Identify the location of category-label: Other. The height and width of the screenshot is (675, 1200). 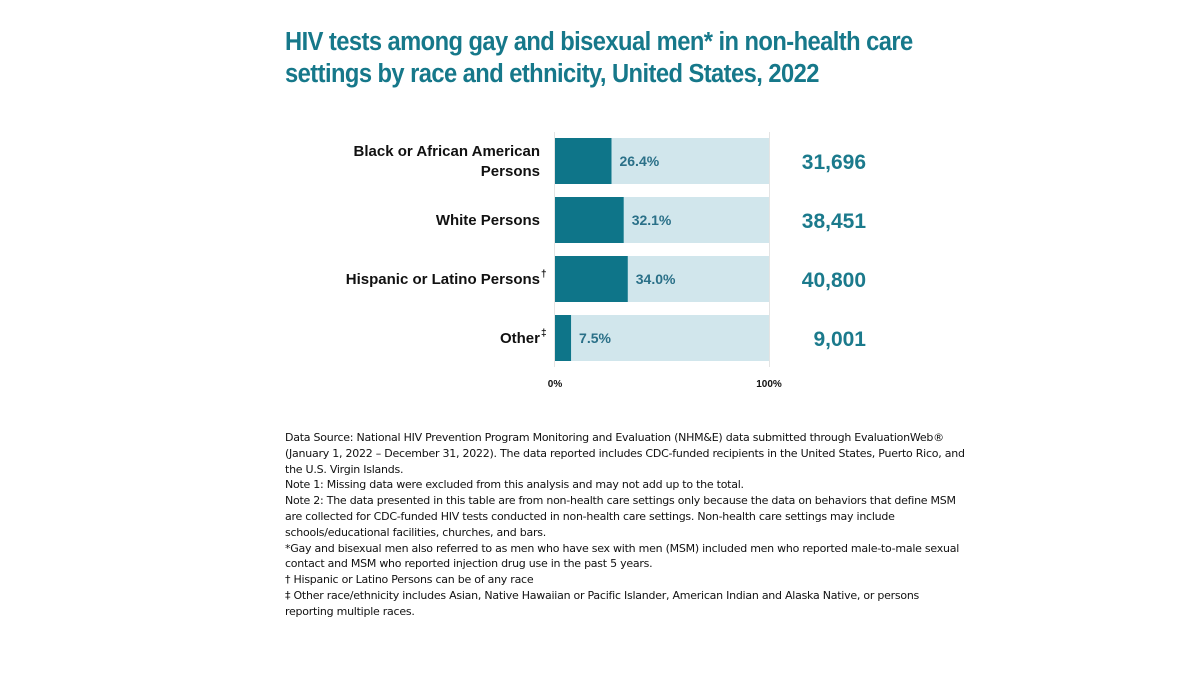
(520, 338).